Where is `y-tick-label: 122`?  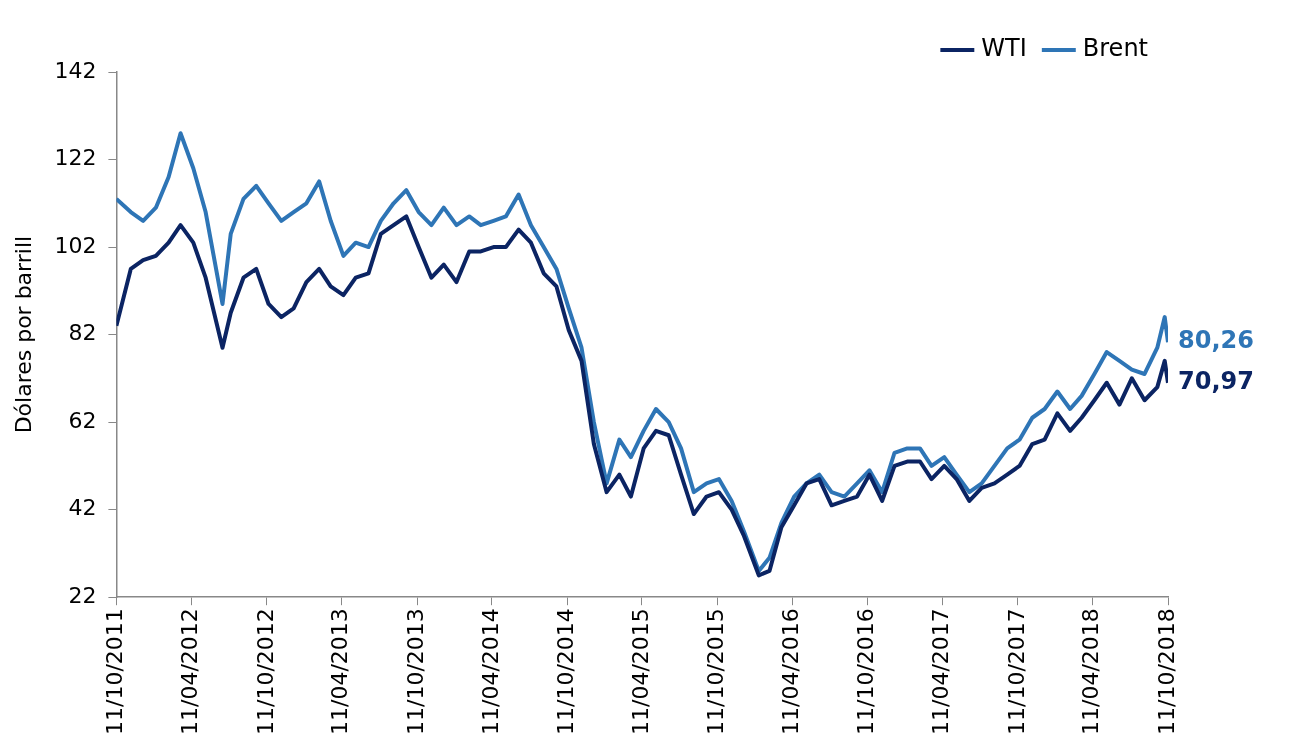
y-tick-label: 122 is located at coordinates (75, 158).